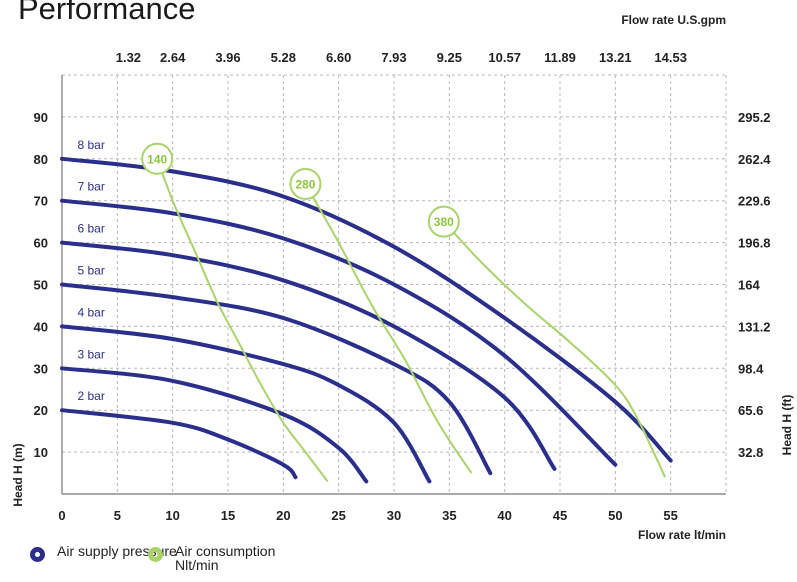  Describe the element at coordinates (751, 368) in the screenshot. I see `y2-tick-label: 98.4` at that location.